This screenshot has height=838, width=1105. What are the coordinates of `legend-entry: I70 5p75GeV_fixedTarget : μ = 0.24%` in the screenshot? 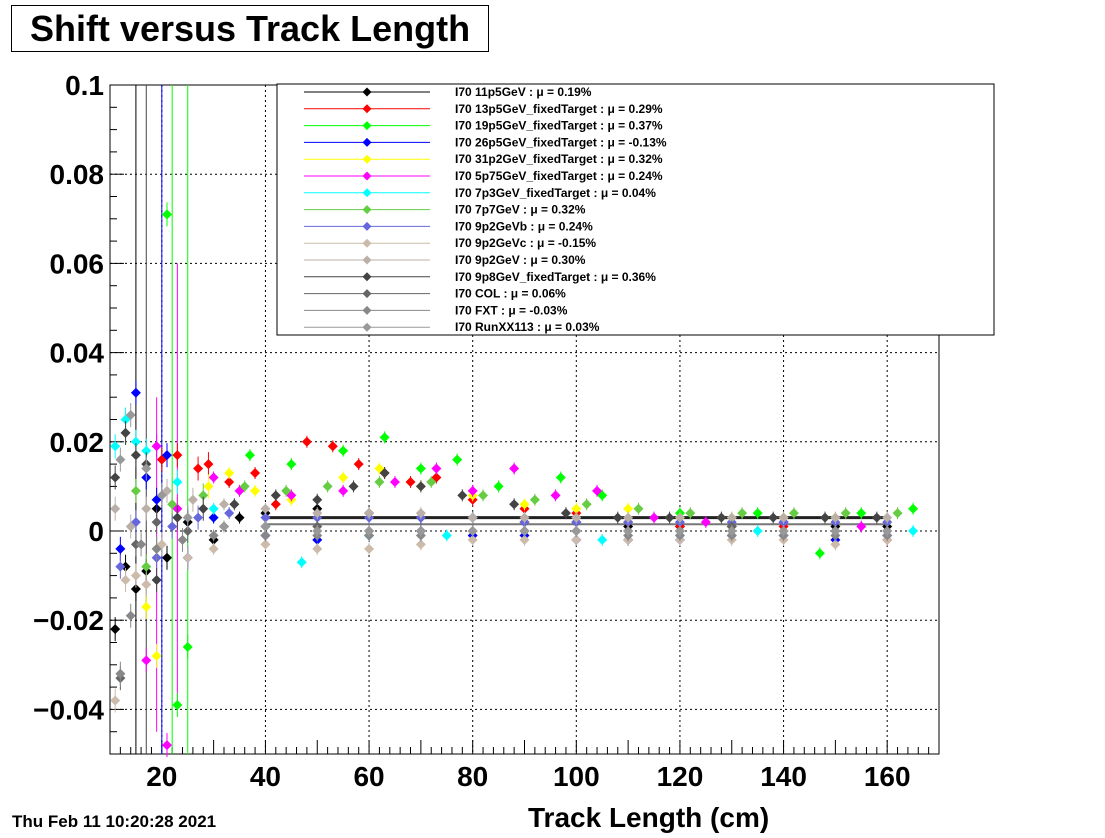 It's located at (559, 176).